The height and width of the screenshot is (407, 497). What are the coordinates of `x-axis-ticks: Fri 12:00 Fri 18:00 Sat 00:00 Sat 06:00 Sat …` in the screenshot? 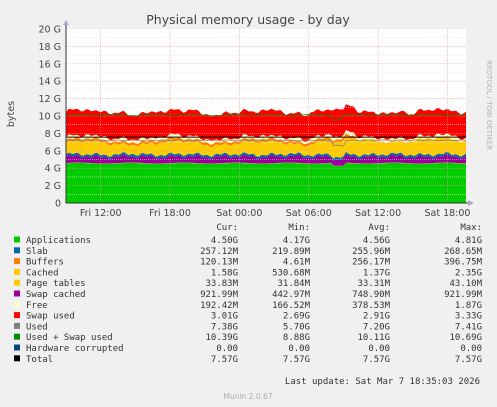 It's located at (275, 213).